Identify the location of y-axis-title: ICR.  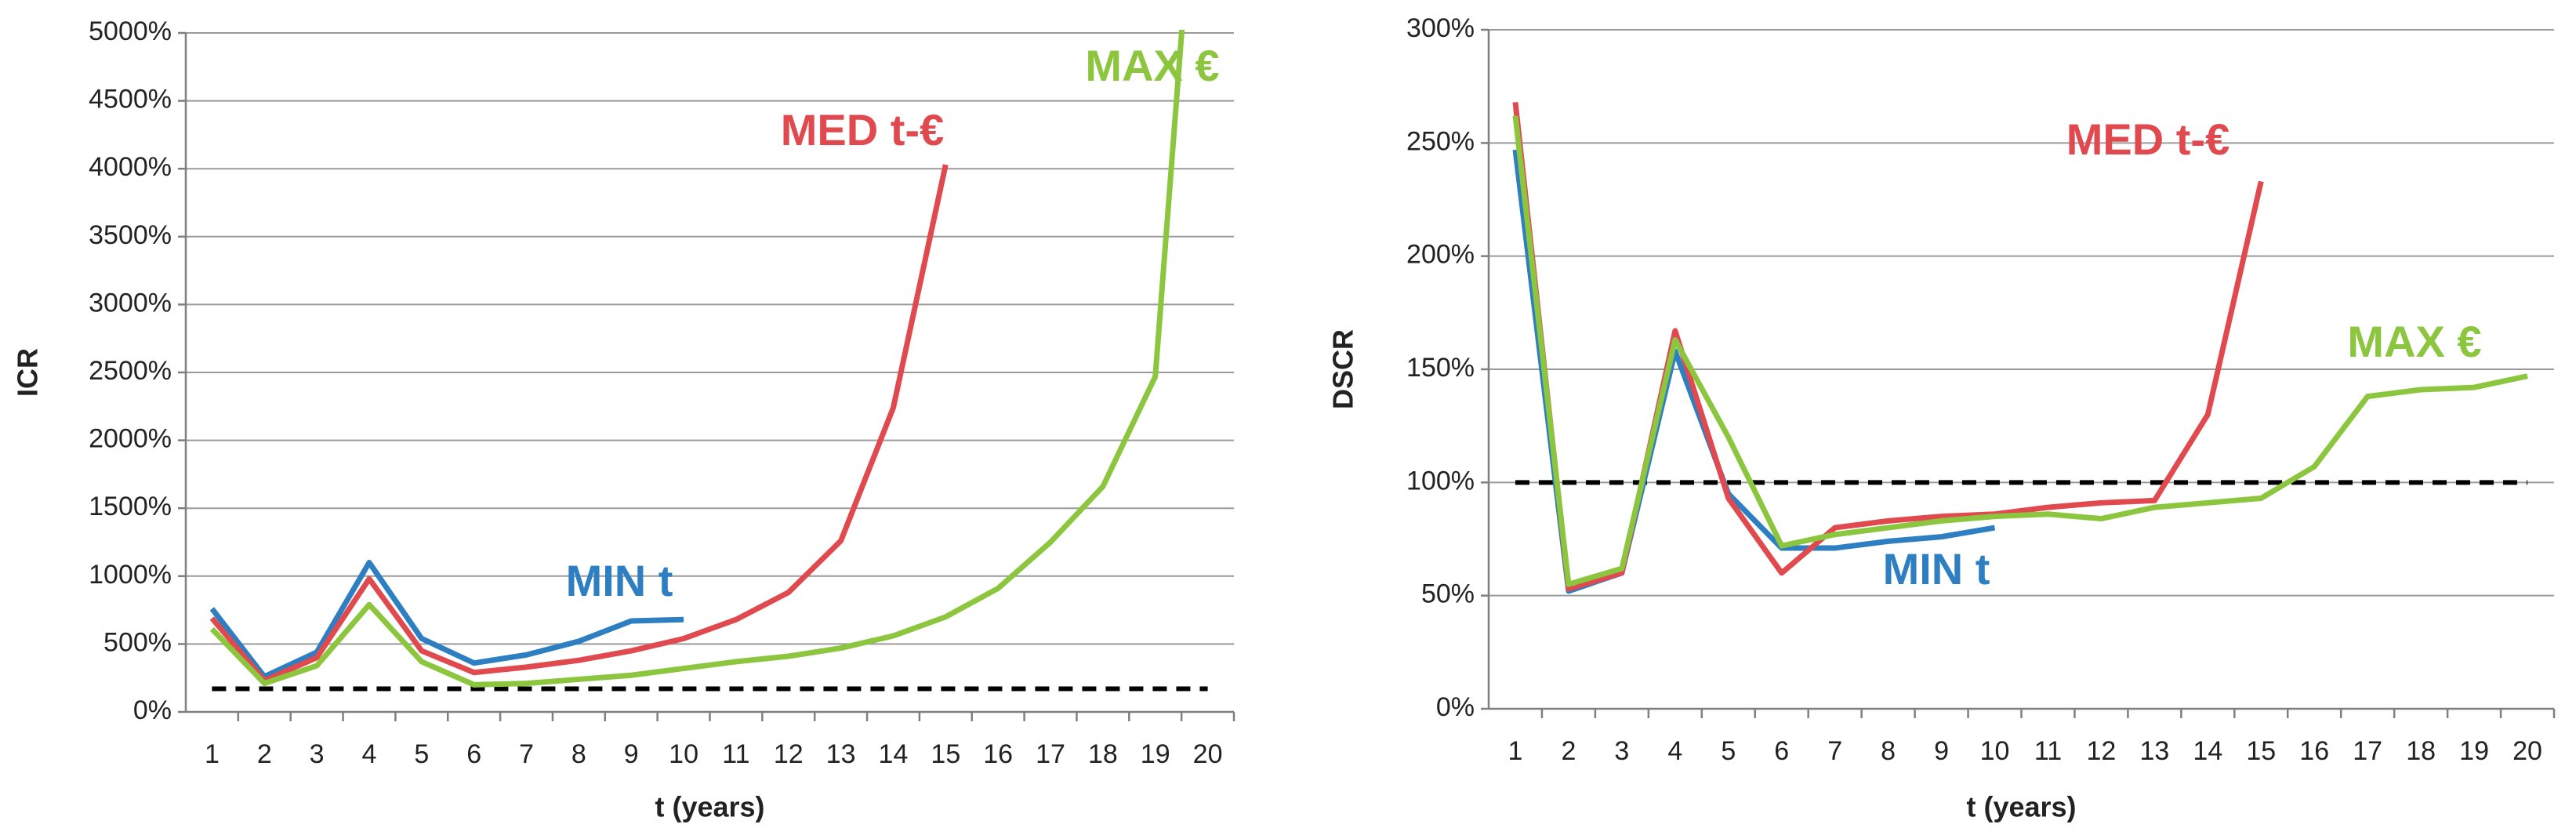
(28, 372).